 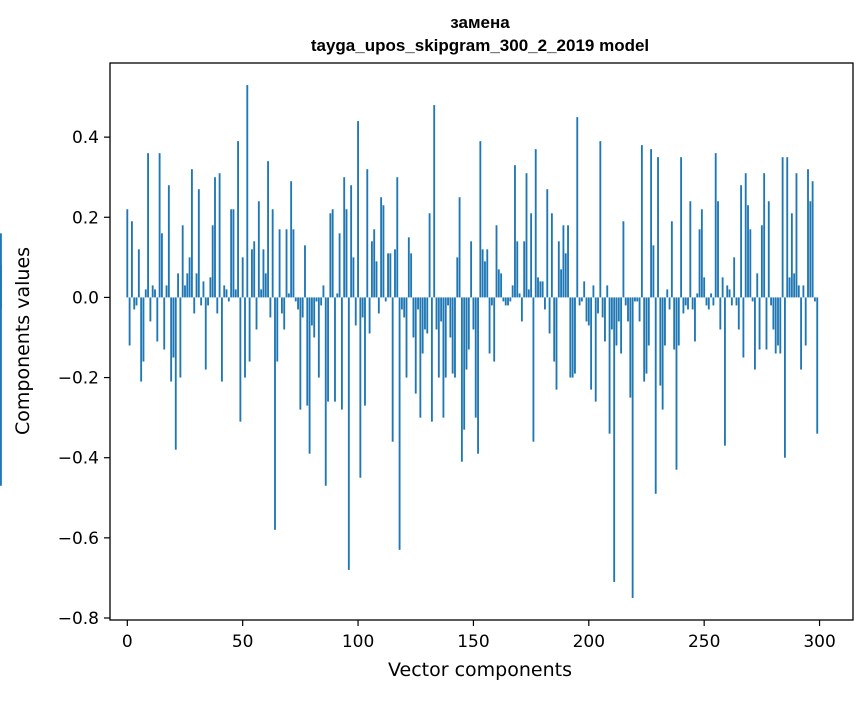 What do you see at coordinates (78, 539) in the screenshot?
I see `y-tick-label: −0.6` at bounding box center [78, 539].